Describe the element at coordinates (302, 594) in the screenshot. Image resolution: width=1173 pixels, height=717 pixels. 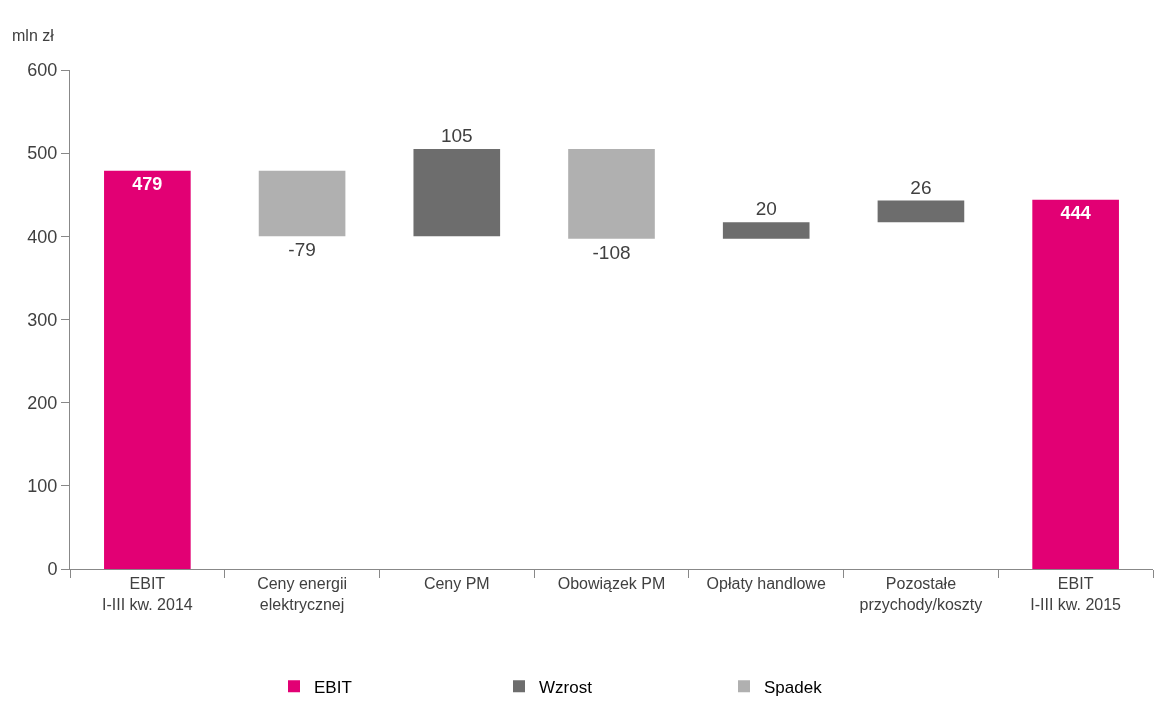
I see `x-tick-label: Ceny energii elektrycznej` at that location.